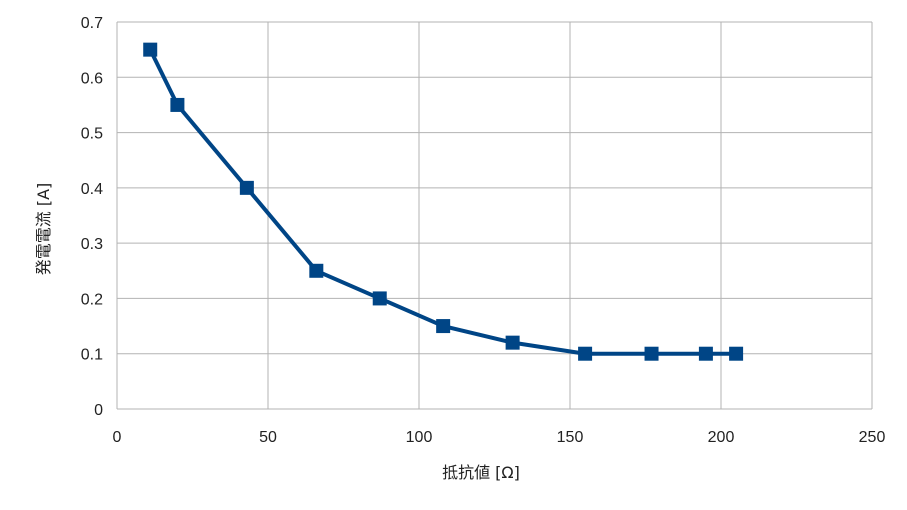 Image resolution: width=907 pixels, height=510 pixels. Describe the element at coordinates (92, 78) in the screenshot. I see `y-tick-label: 0.6` at that location.